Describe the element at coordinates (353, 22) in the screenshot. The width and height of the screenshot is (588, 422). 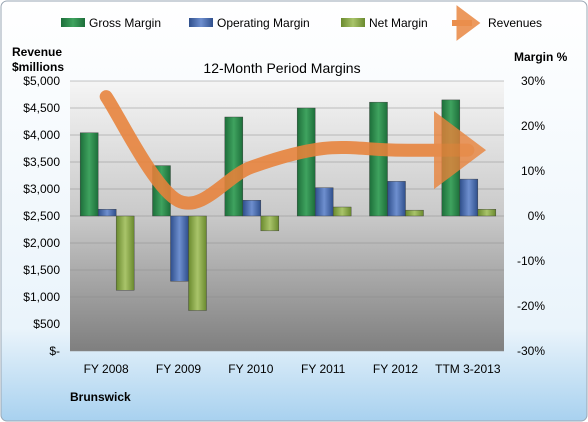
I see `legend-swatch-net-margin` at that location.